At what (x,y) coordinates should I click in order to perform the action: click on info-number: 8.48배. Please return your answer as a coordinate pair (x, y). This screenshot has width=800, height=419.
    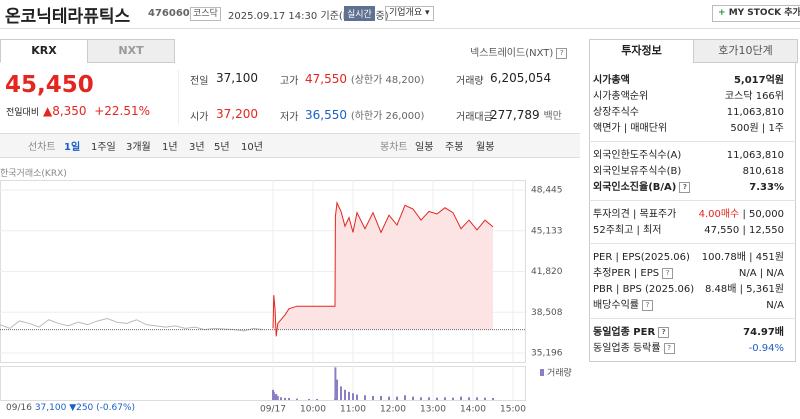
    Looking at the image, I should click on (720, 289).